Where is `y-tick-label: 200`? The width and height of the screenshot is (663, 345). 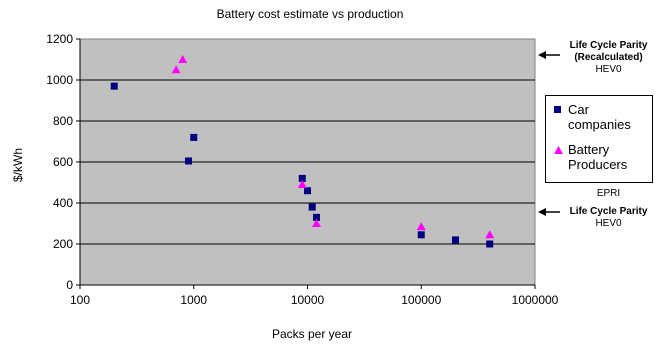
y-tick-label: 200 is located at coordinates (63, 244).